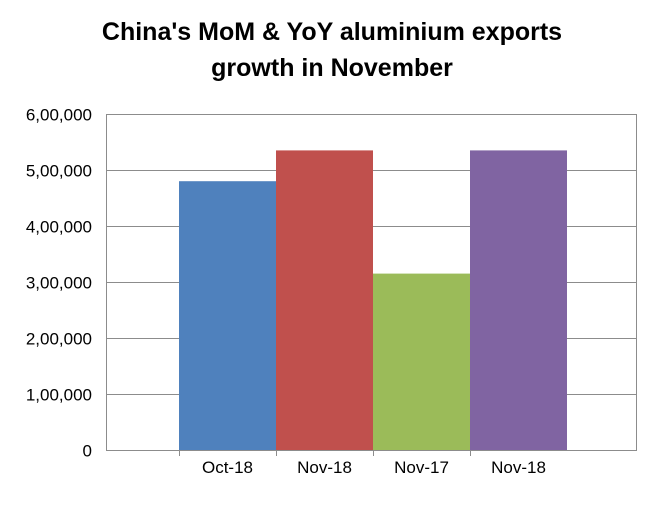 This screenshot has height=509, width=664. What do you see at coordinates (374, 467) in the screenshot?
I see `x-tick-labels: Oct-18 Nov-18 Nov-17 Nov-18` at bounding box center [374, 467].